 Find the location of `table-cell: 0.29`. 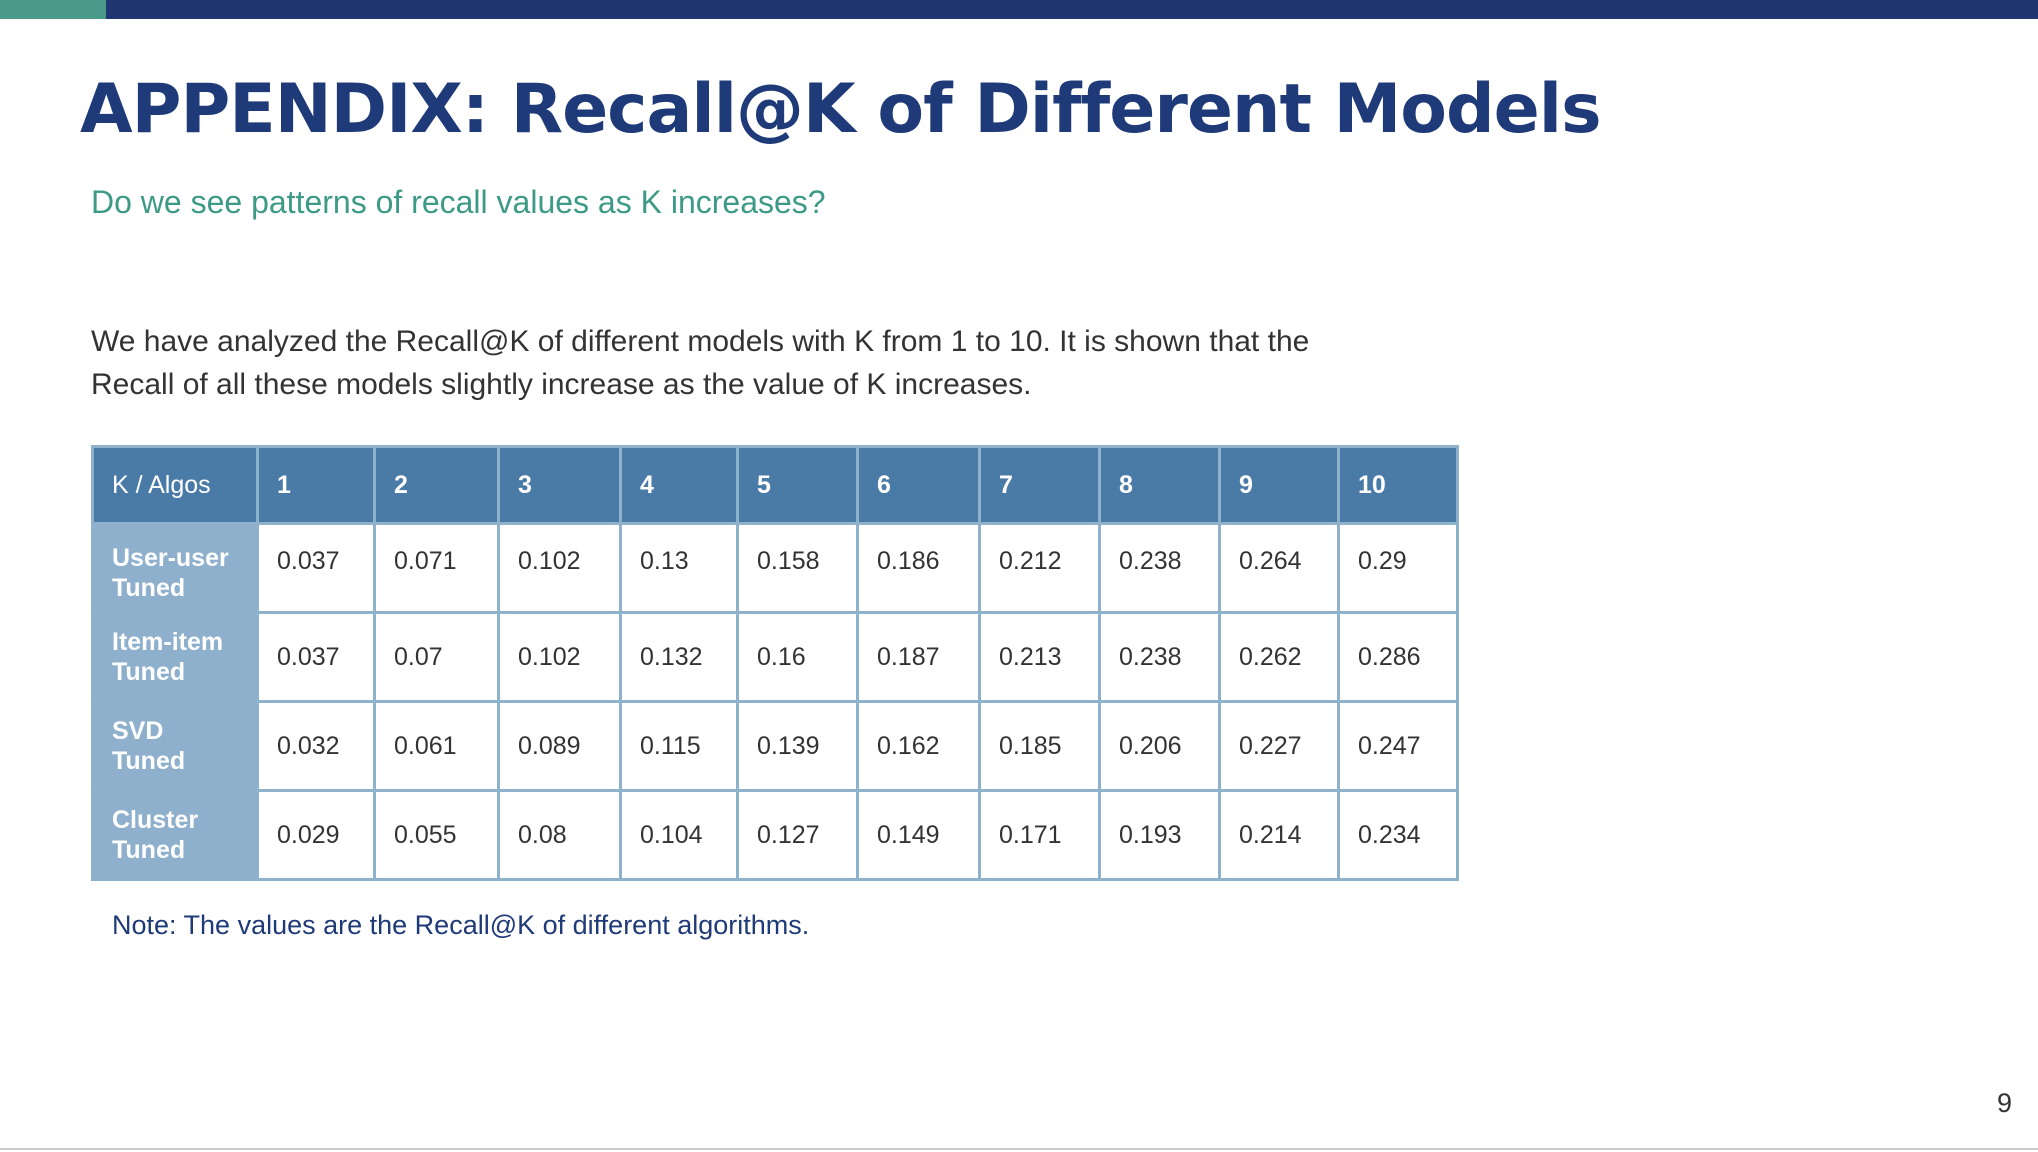

table-cell: 0.29 is located at coordinates (1398, 568).